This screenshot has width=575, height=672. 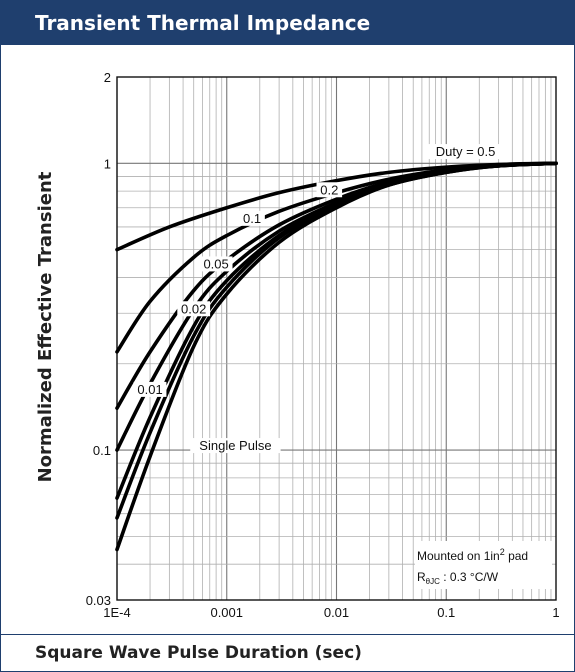 I want to click on rth-note-text: RθJC : 0.3 °C/W, so click(x=458, y=578).